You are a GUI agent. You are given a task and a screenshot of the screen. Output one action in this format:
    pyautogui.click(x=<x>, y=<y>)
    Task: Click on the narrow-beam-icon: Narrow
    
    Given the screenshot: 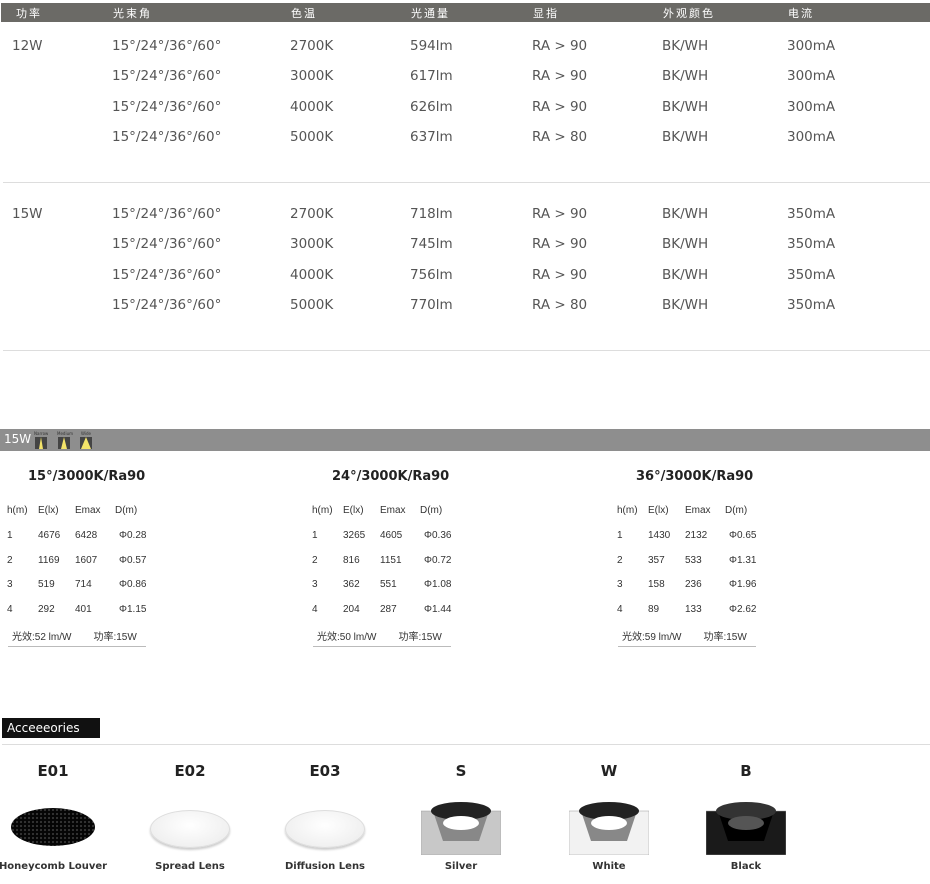 What is the action you would take?
    pyautogui.click(x=41, y=440)
    